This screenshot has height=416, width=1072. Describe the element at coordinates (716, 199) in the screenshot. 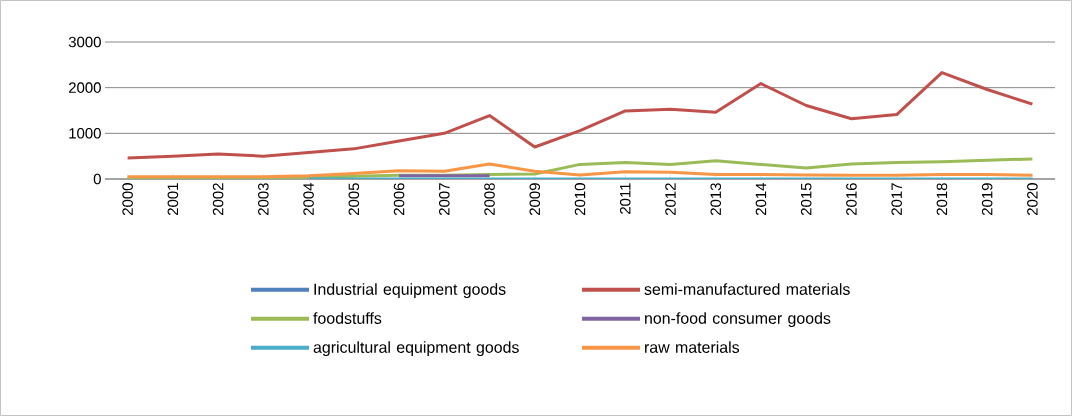

I see `x-tick-label: 2013` at that location.